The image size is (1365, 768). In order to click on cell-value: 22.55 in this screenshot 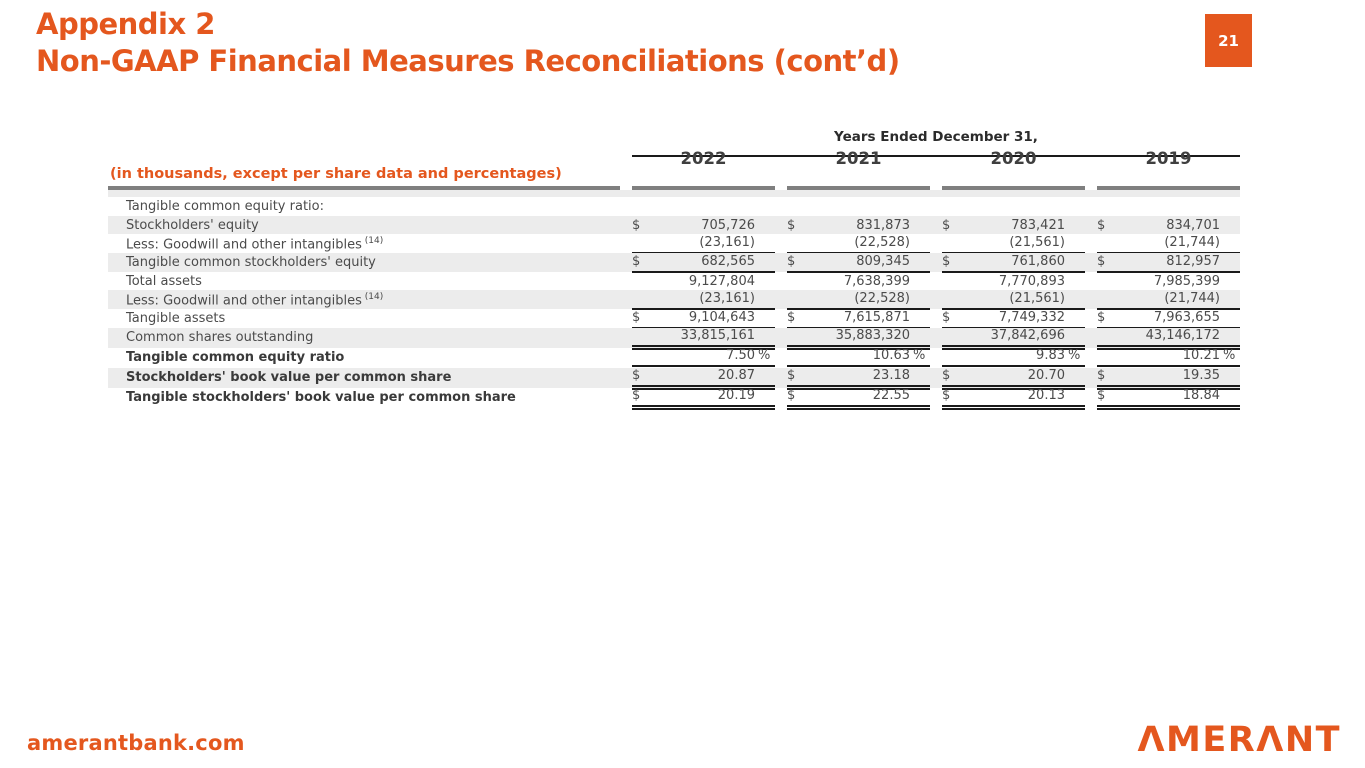, I will do `click(891, 395)`.